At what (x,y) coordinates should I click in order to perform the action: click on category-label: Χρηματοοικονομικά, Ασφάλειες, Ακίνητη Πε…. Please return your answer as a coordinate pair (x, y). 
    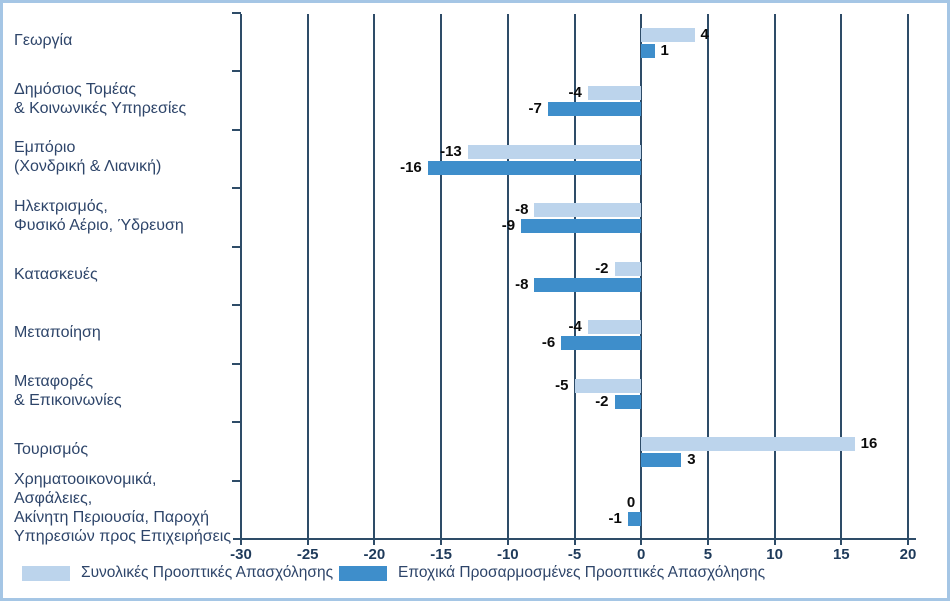
    Looking at the image, I should click on (123, 508).